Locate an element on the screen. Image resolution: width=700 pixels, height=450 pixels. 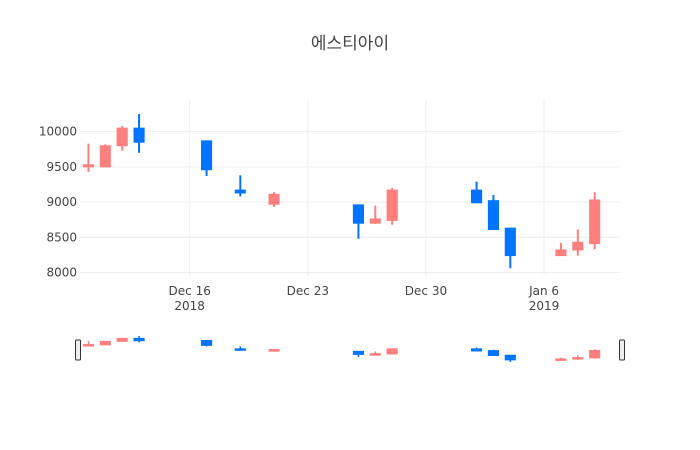
x-tick-label: Dec 16 is located at coordinates (190, 291).